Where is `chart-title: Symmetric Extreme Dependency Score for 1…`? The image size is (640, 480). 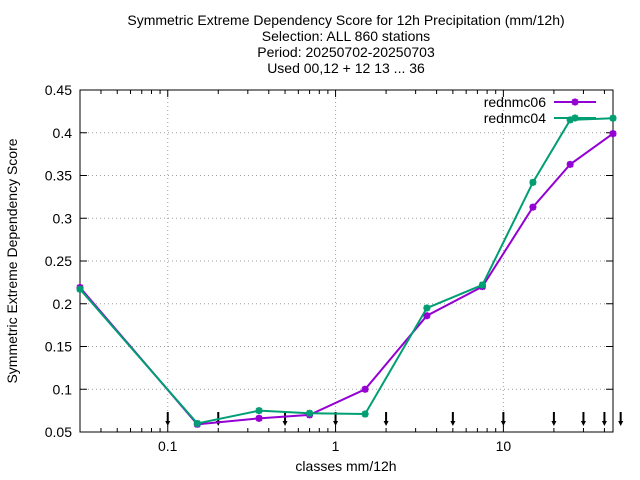 chart-title: Symmetric Extreme Dependency Score for 1… is located at coordinates (345, 44).